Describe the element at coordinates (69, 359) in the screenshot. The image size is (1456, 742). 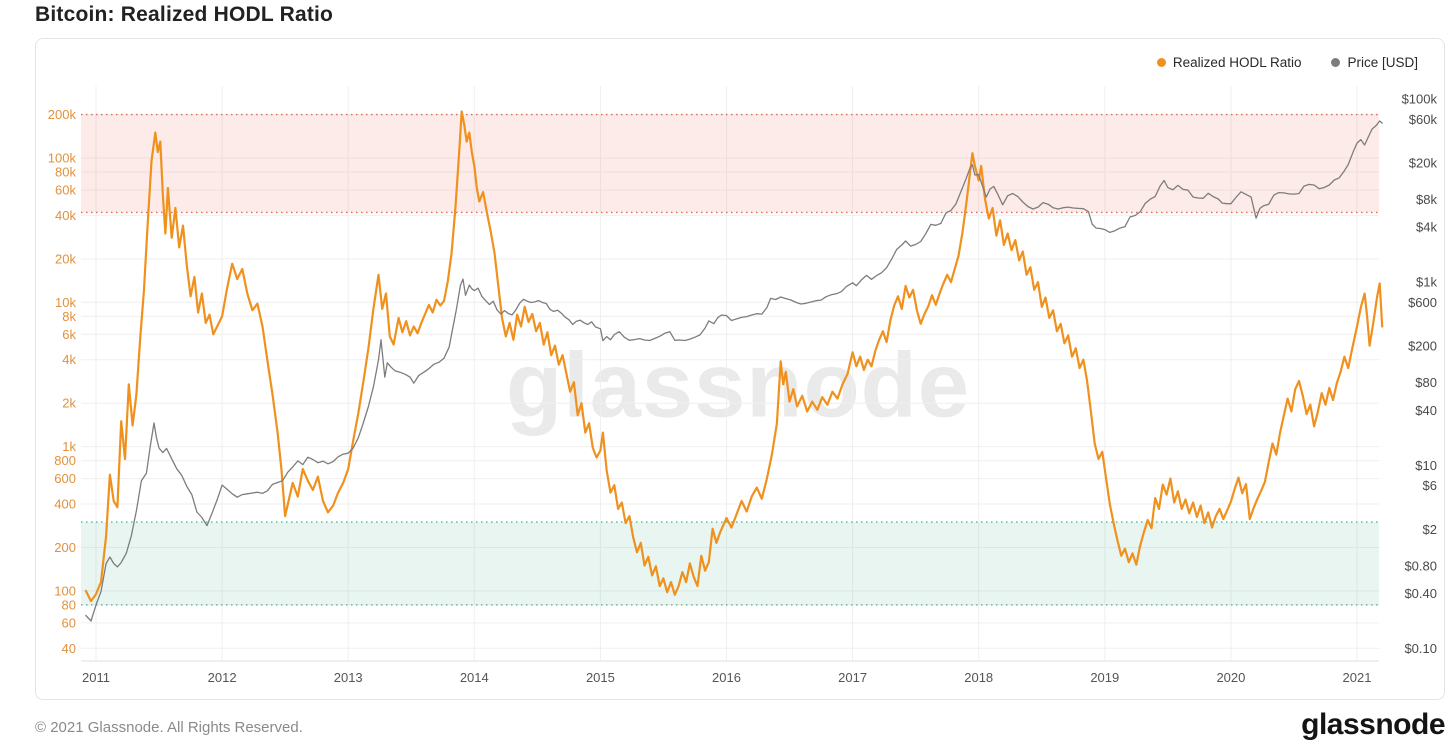
I see `left-tick-label: 4k` at that location.